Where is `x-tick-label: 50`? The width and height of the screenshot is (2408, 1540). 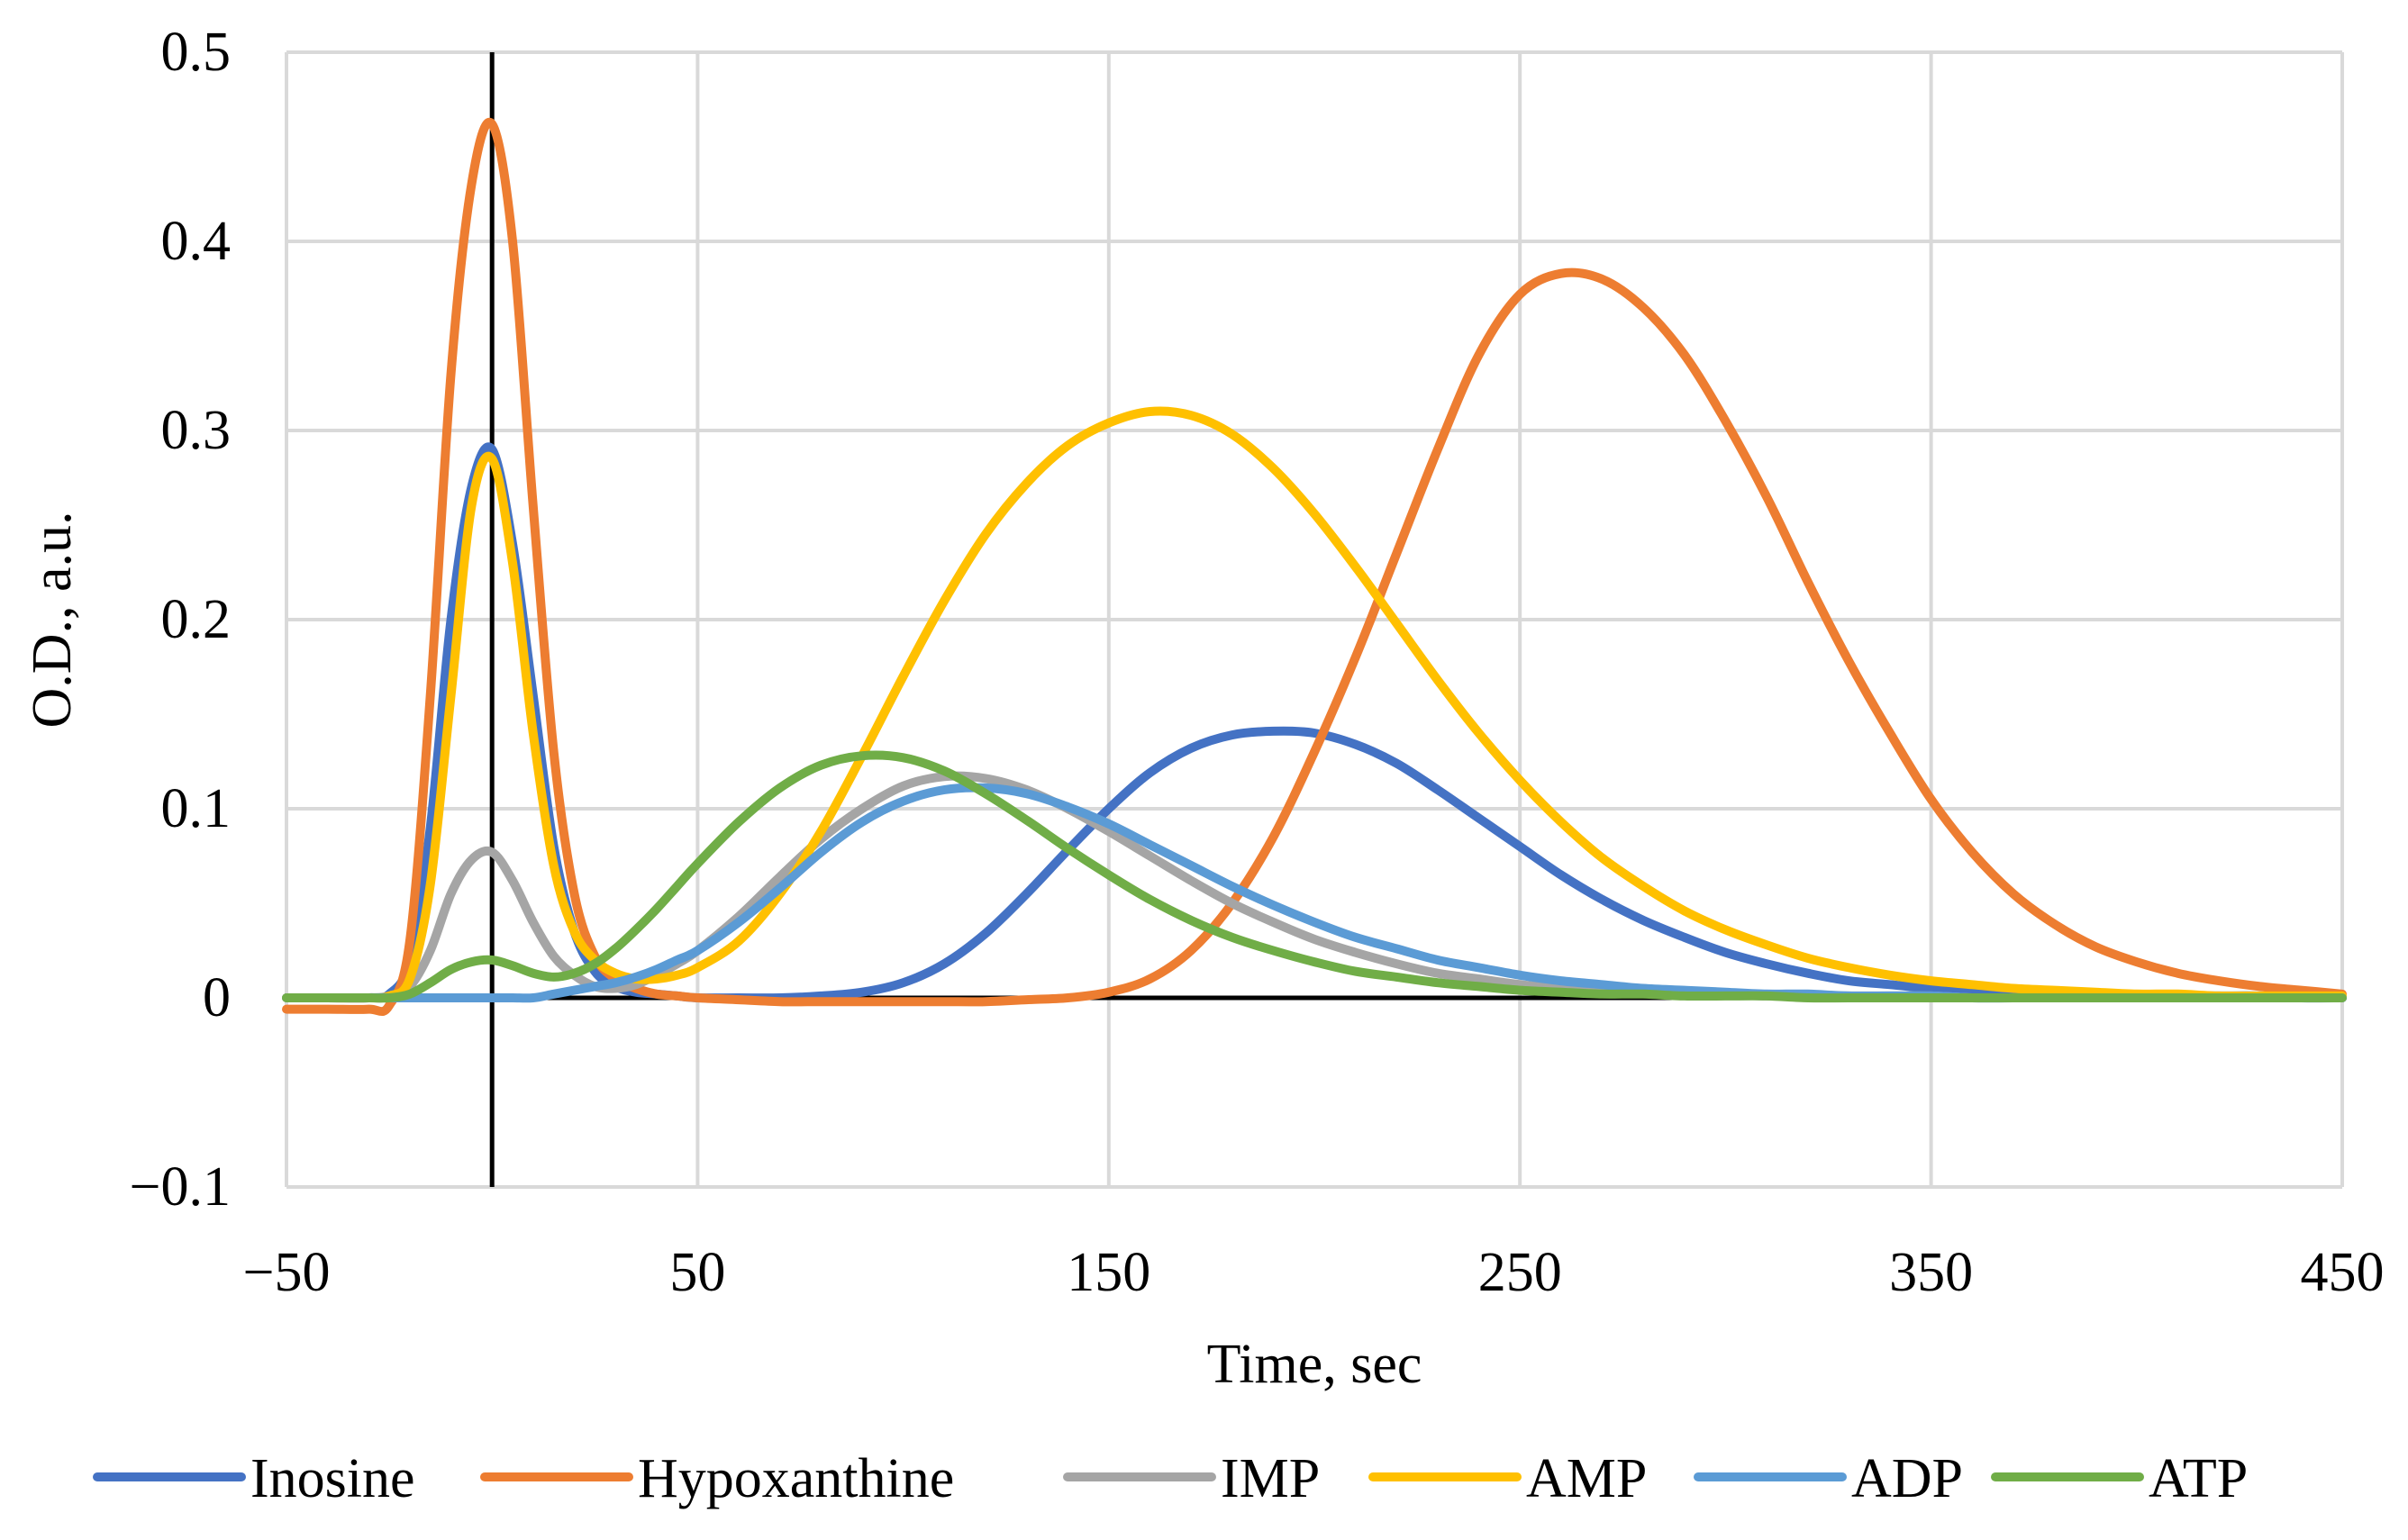
x-tick-label: 50 is located at coordinates (697, 1272).